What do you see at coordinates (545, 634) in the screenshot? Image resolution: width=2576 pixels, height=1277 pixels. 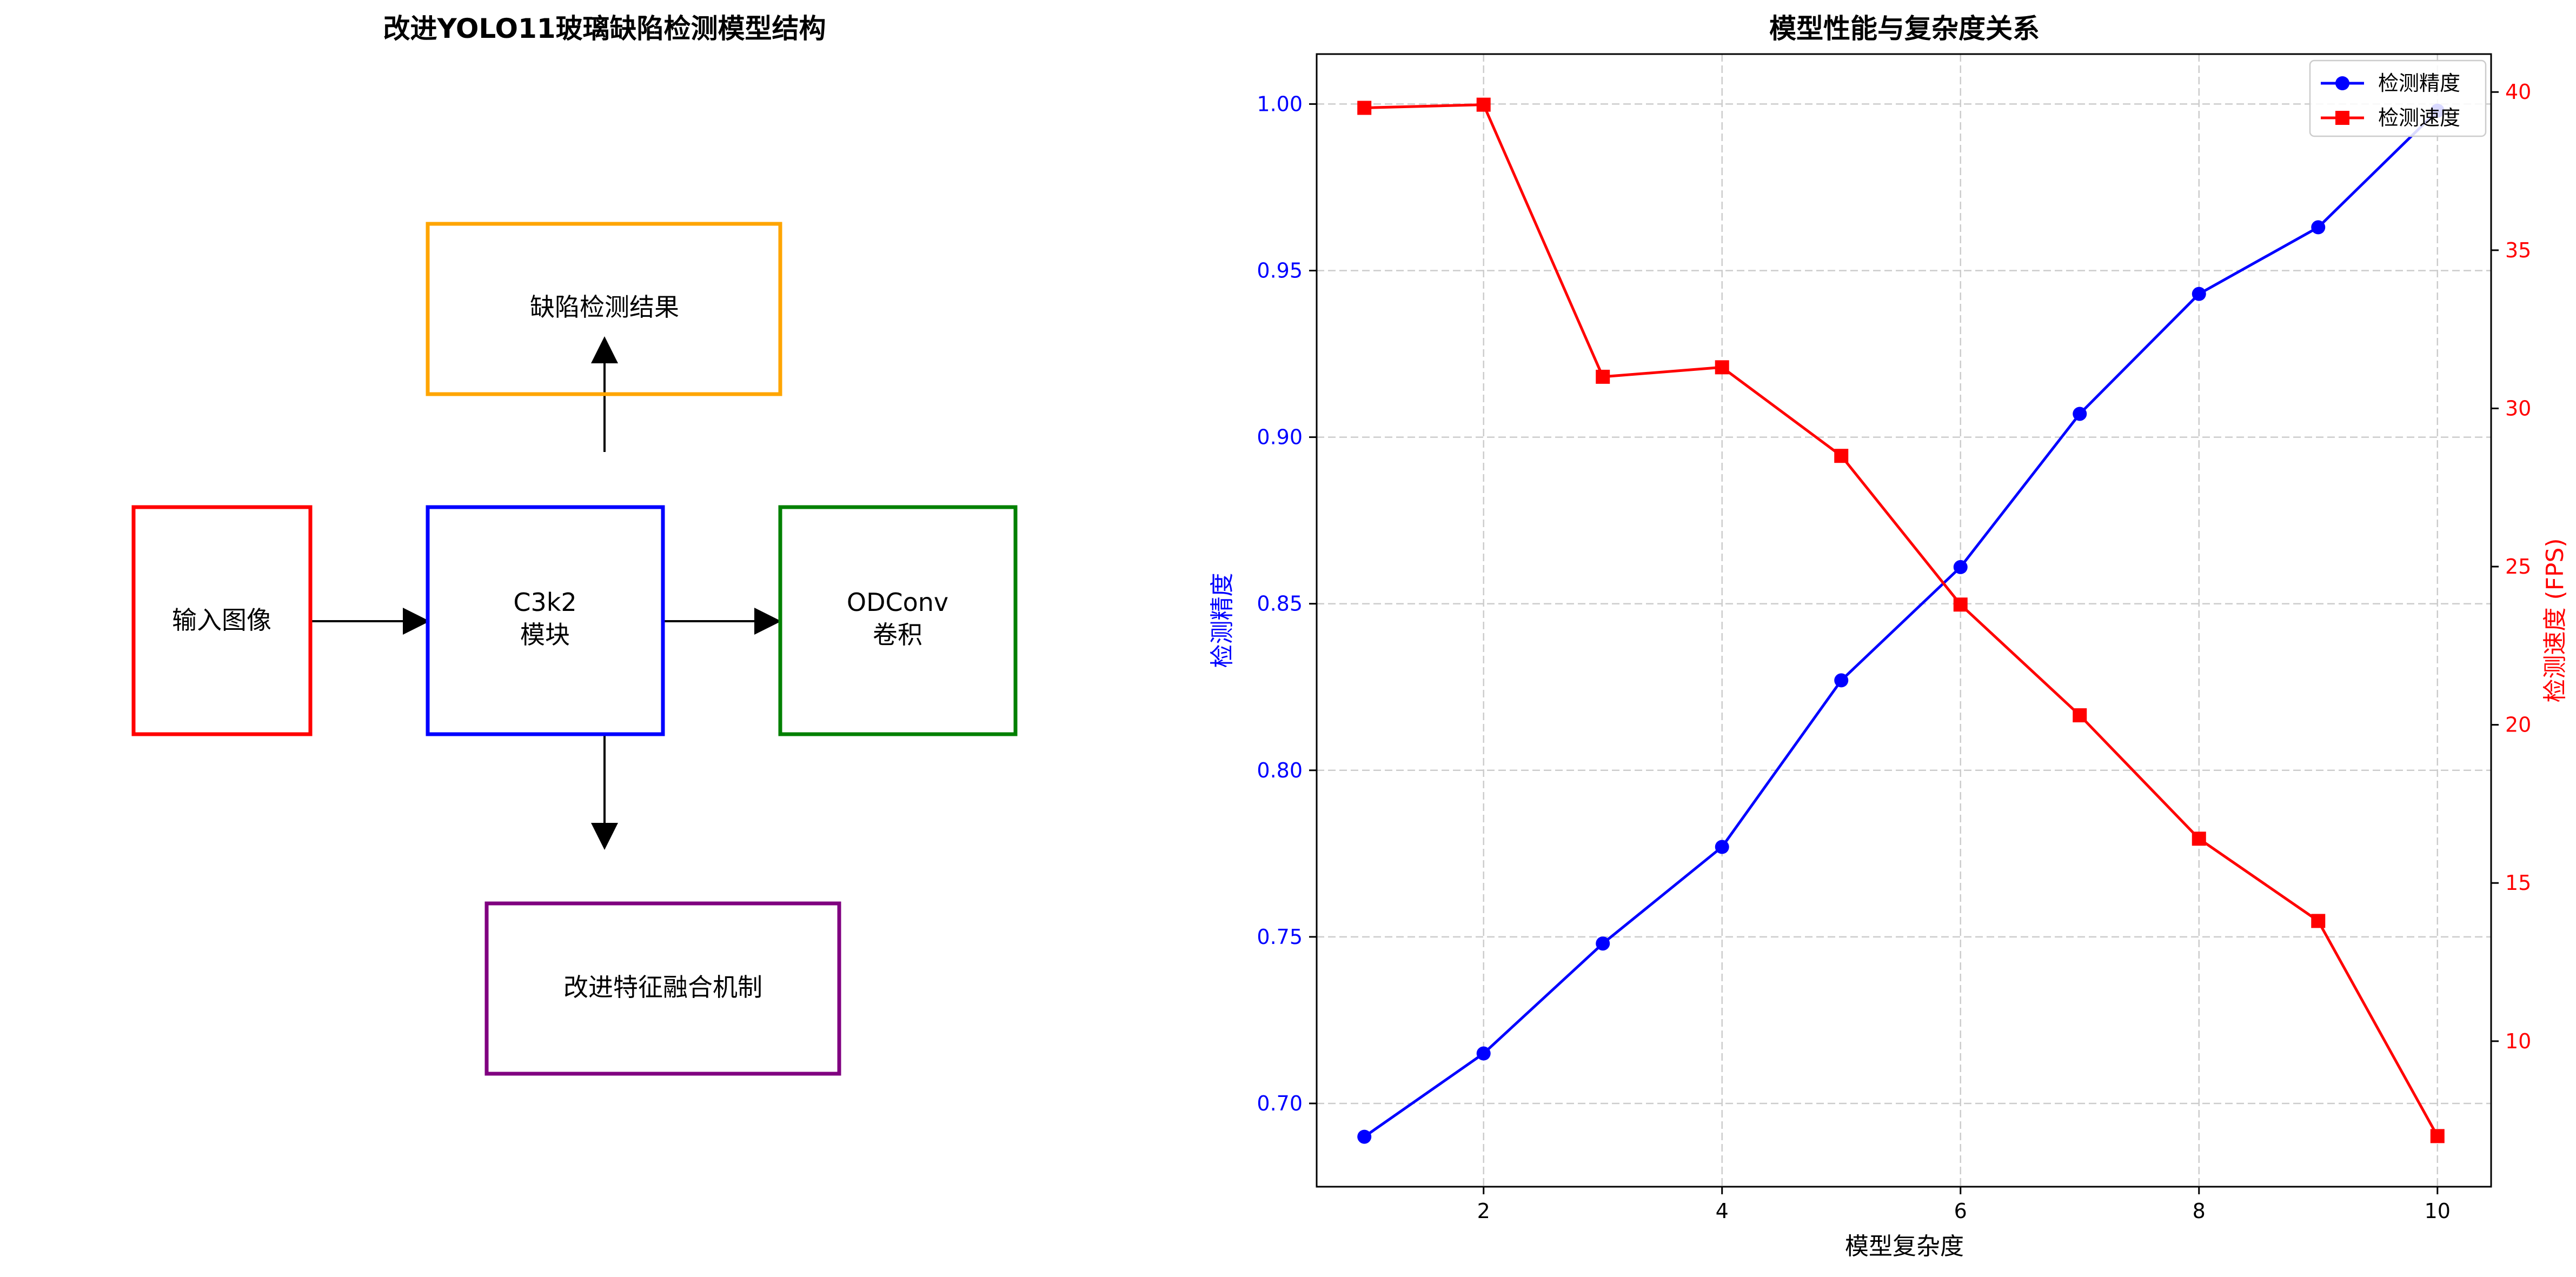 I see `box-c3k2-label-line2: 模块` at bounding box center [545, 634].